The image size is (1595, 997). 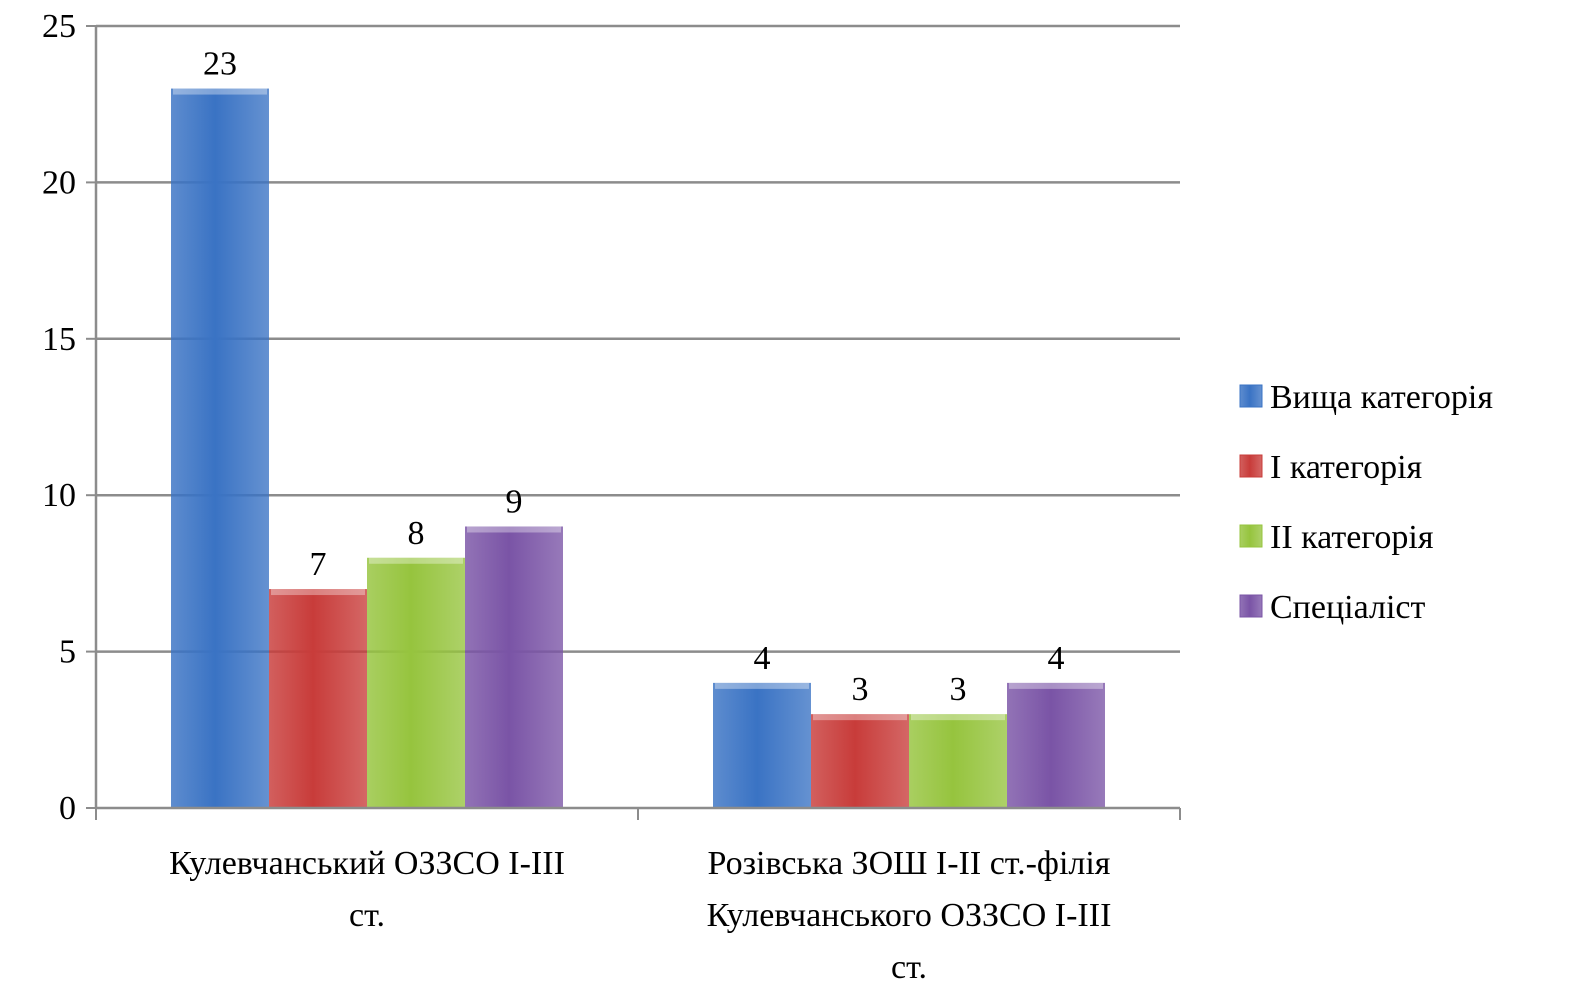 I want to click on legend-label: Вища категорія, so click(x=1381, y=397).